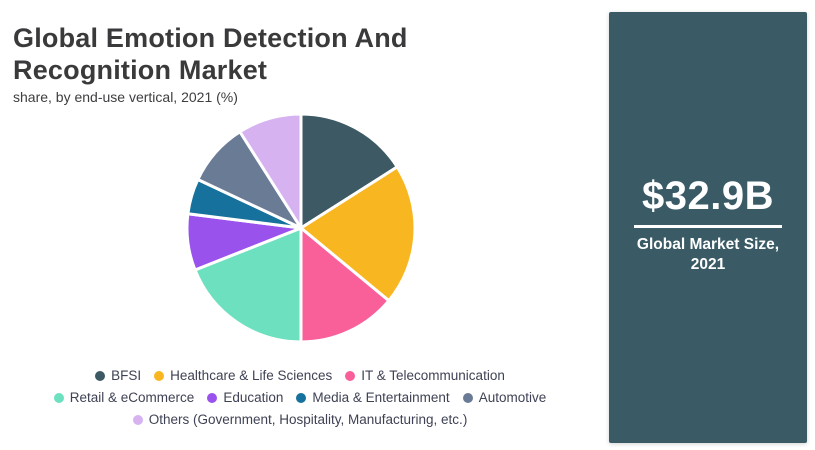 The width and height of the screenshot is (815, 450). Describe the element at coordinates (349, 171) in the screenshot. I see `pie-slice-bfsi` at that location.